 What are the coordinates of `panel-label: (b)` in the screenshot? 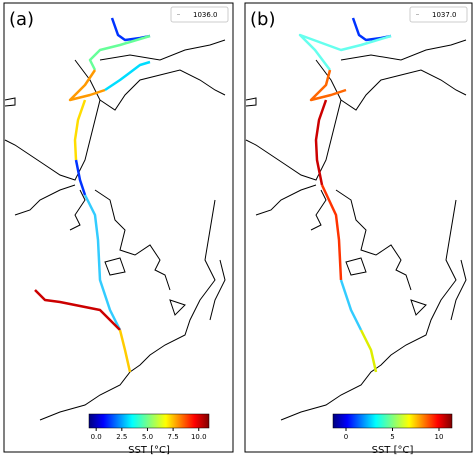 It's located at (262, 19).